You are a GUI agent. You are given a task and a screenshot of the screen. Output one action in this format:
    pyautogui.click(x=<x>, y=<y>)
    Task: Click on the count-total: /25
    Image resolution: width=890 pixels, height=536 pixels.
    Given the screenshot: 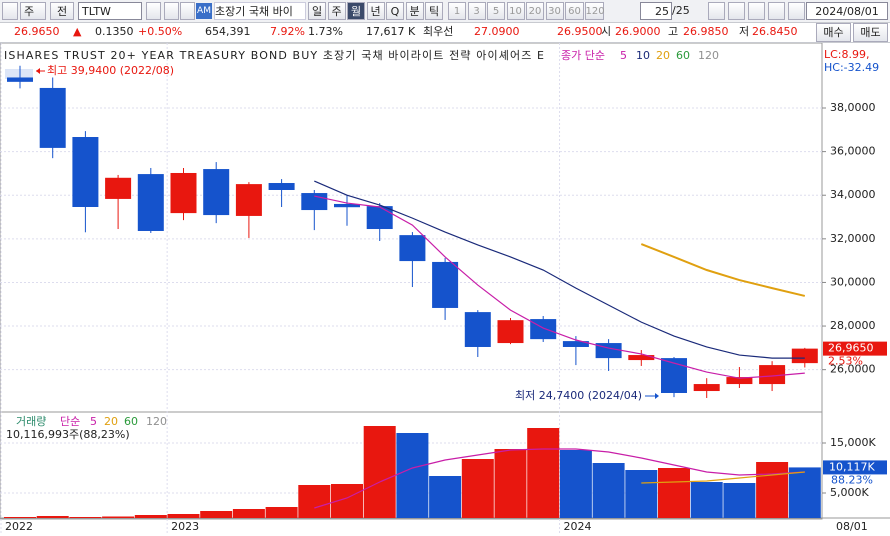 What is the action you would take?
    pyautogui.click(x=681, y=10)
    